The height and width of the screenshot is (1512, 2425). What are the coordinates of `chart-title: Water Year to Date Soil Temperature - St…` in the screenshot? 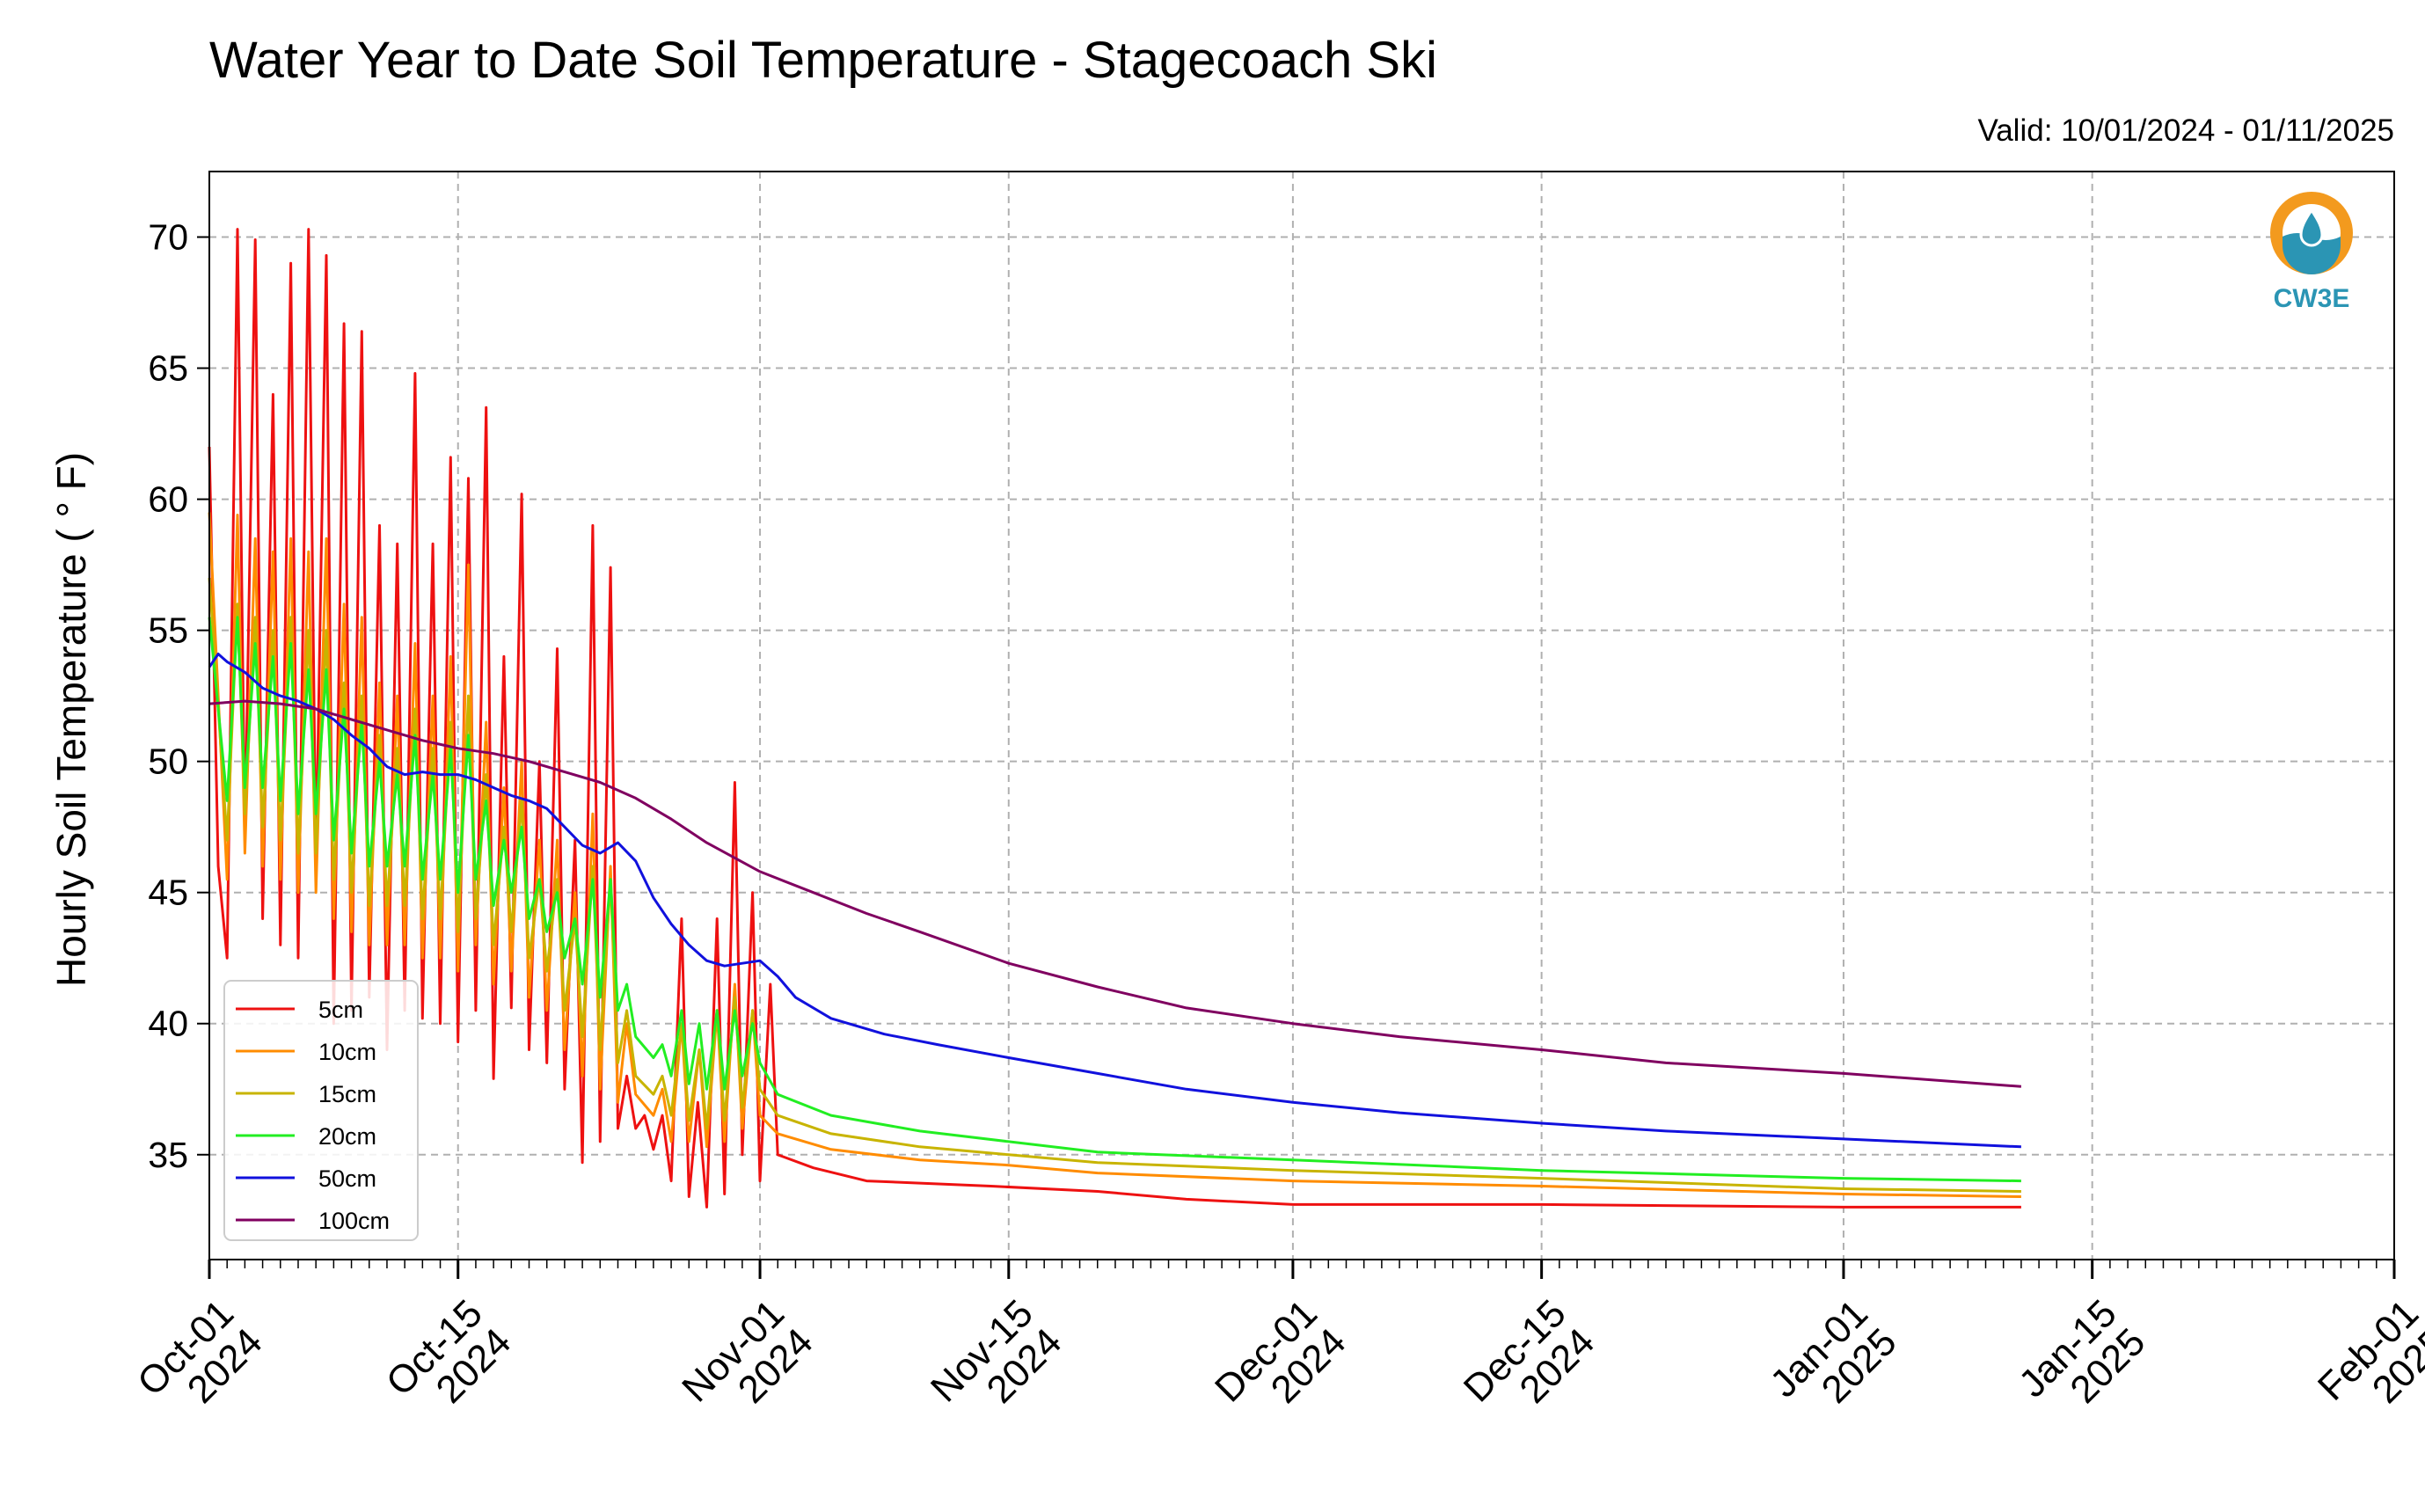 It's located at (823, 60).